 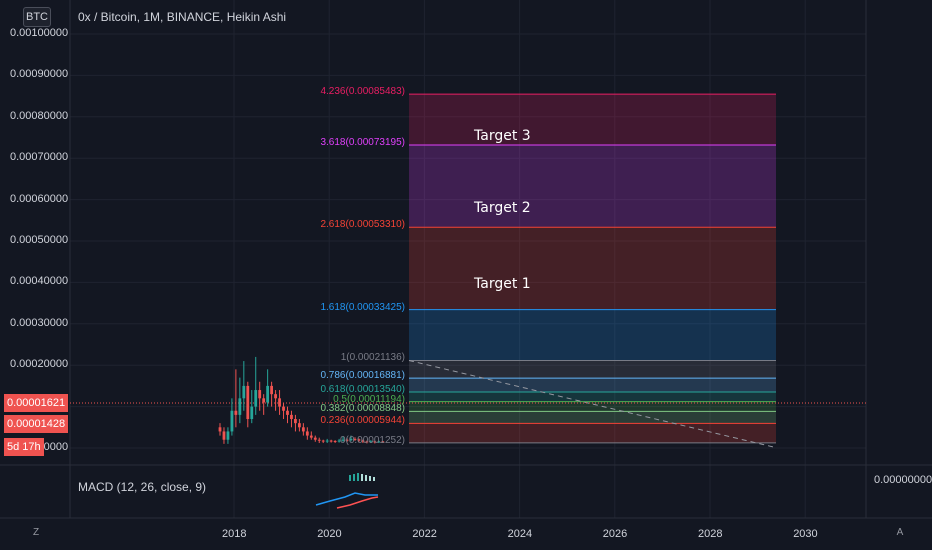 What do you see at coordinates (39, 364) in the screenshot?
I see `price-tick-label: 0.00020000` at bounding box center [39, 364].